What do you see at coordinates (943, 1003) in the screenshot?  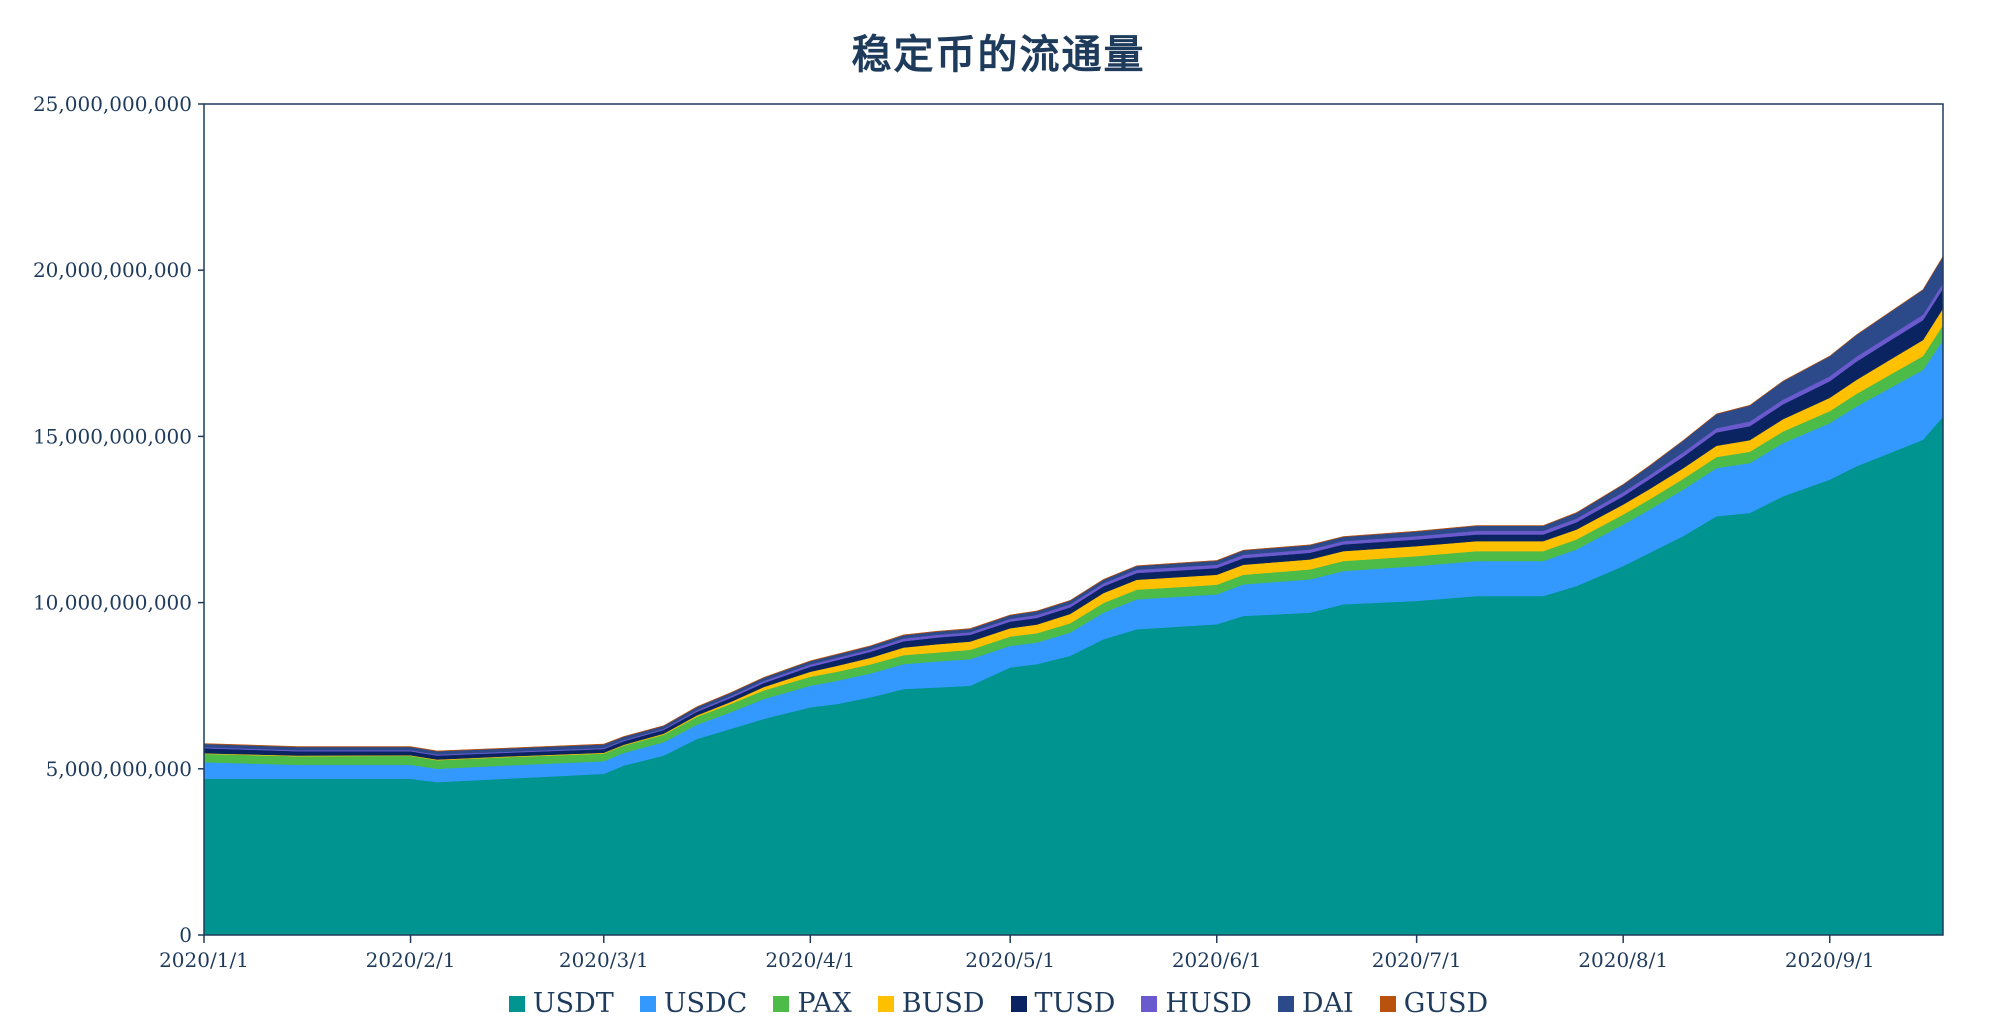 I see `legend-label: BUSD` at bounding box center [943, 1003].